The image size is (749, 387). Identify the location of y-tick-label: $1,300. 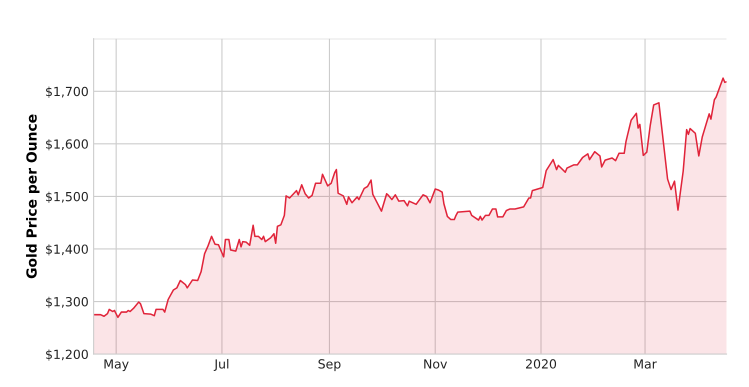
(67, 302).